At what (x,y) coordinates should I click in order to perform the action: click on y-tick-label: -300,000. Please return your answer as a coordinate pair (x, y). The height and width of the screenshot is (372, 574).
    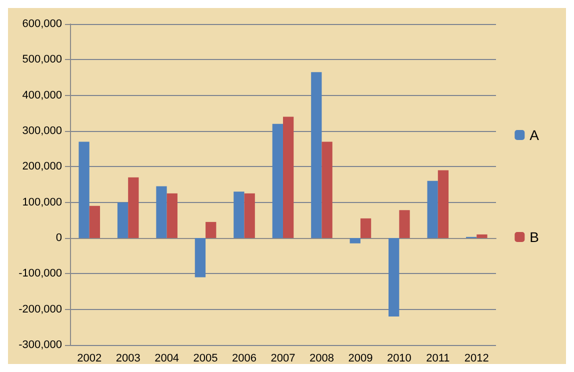
    Looking at the image, I should click on (40, 345).